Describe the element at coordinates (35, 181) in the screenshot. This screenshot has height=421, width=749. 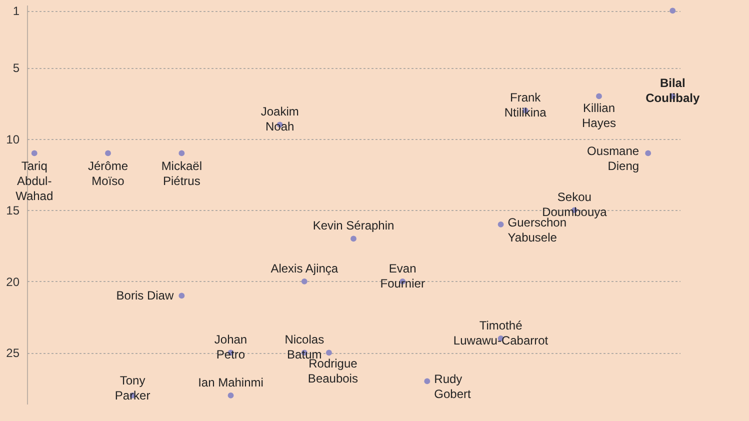
I see `data-label: Tariq Abdul- Wahad` at that location.